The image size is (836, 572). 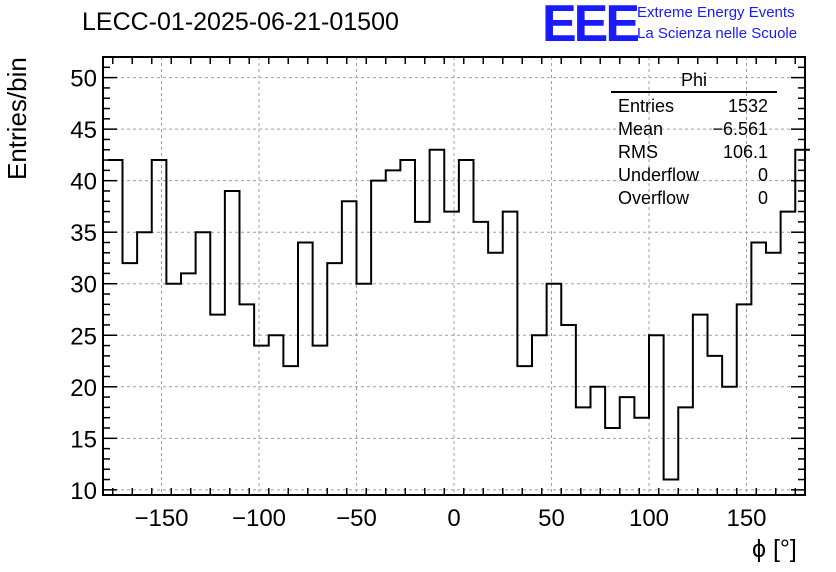 I want to click on y-tick-label: 10, so click(x=83, y=491).